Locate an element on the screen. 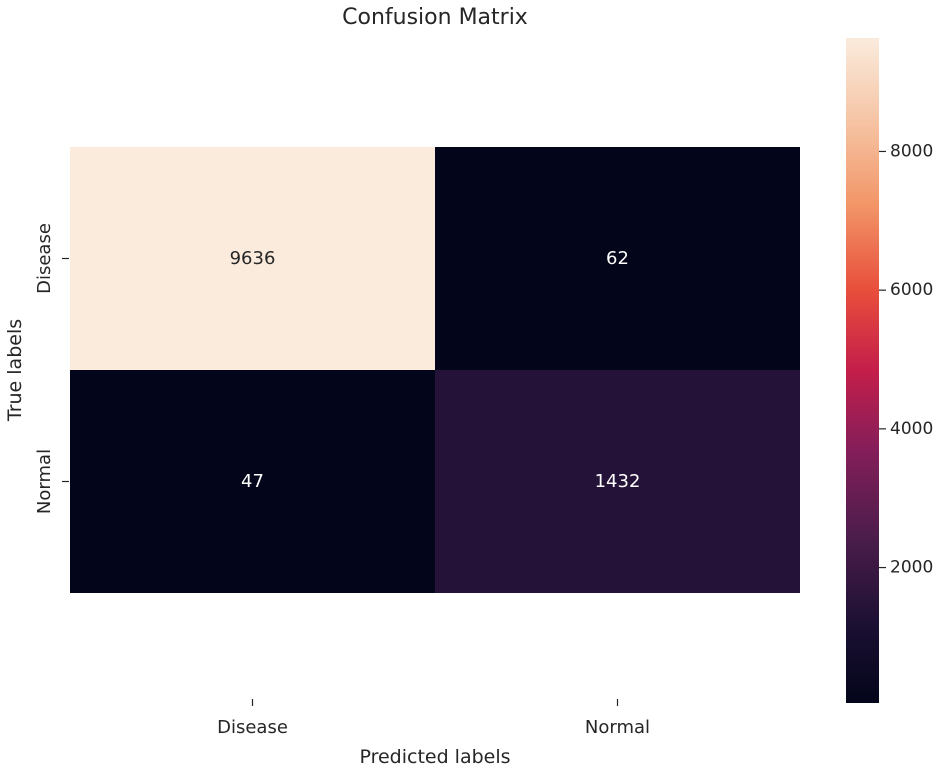 This screenshot has height=768, width=950. y-tick-label: Normal is located at coordinates (44, 481).